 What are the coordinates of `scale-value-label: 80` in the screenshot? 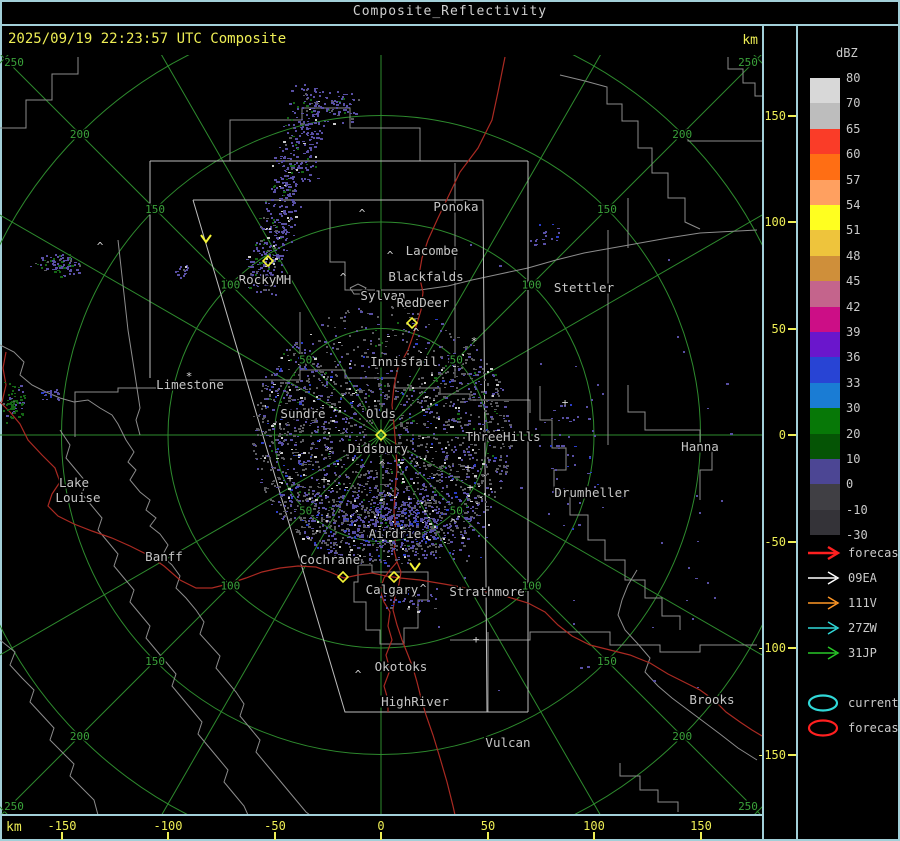 It's located at (853, 78).